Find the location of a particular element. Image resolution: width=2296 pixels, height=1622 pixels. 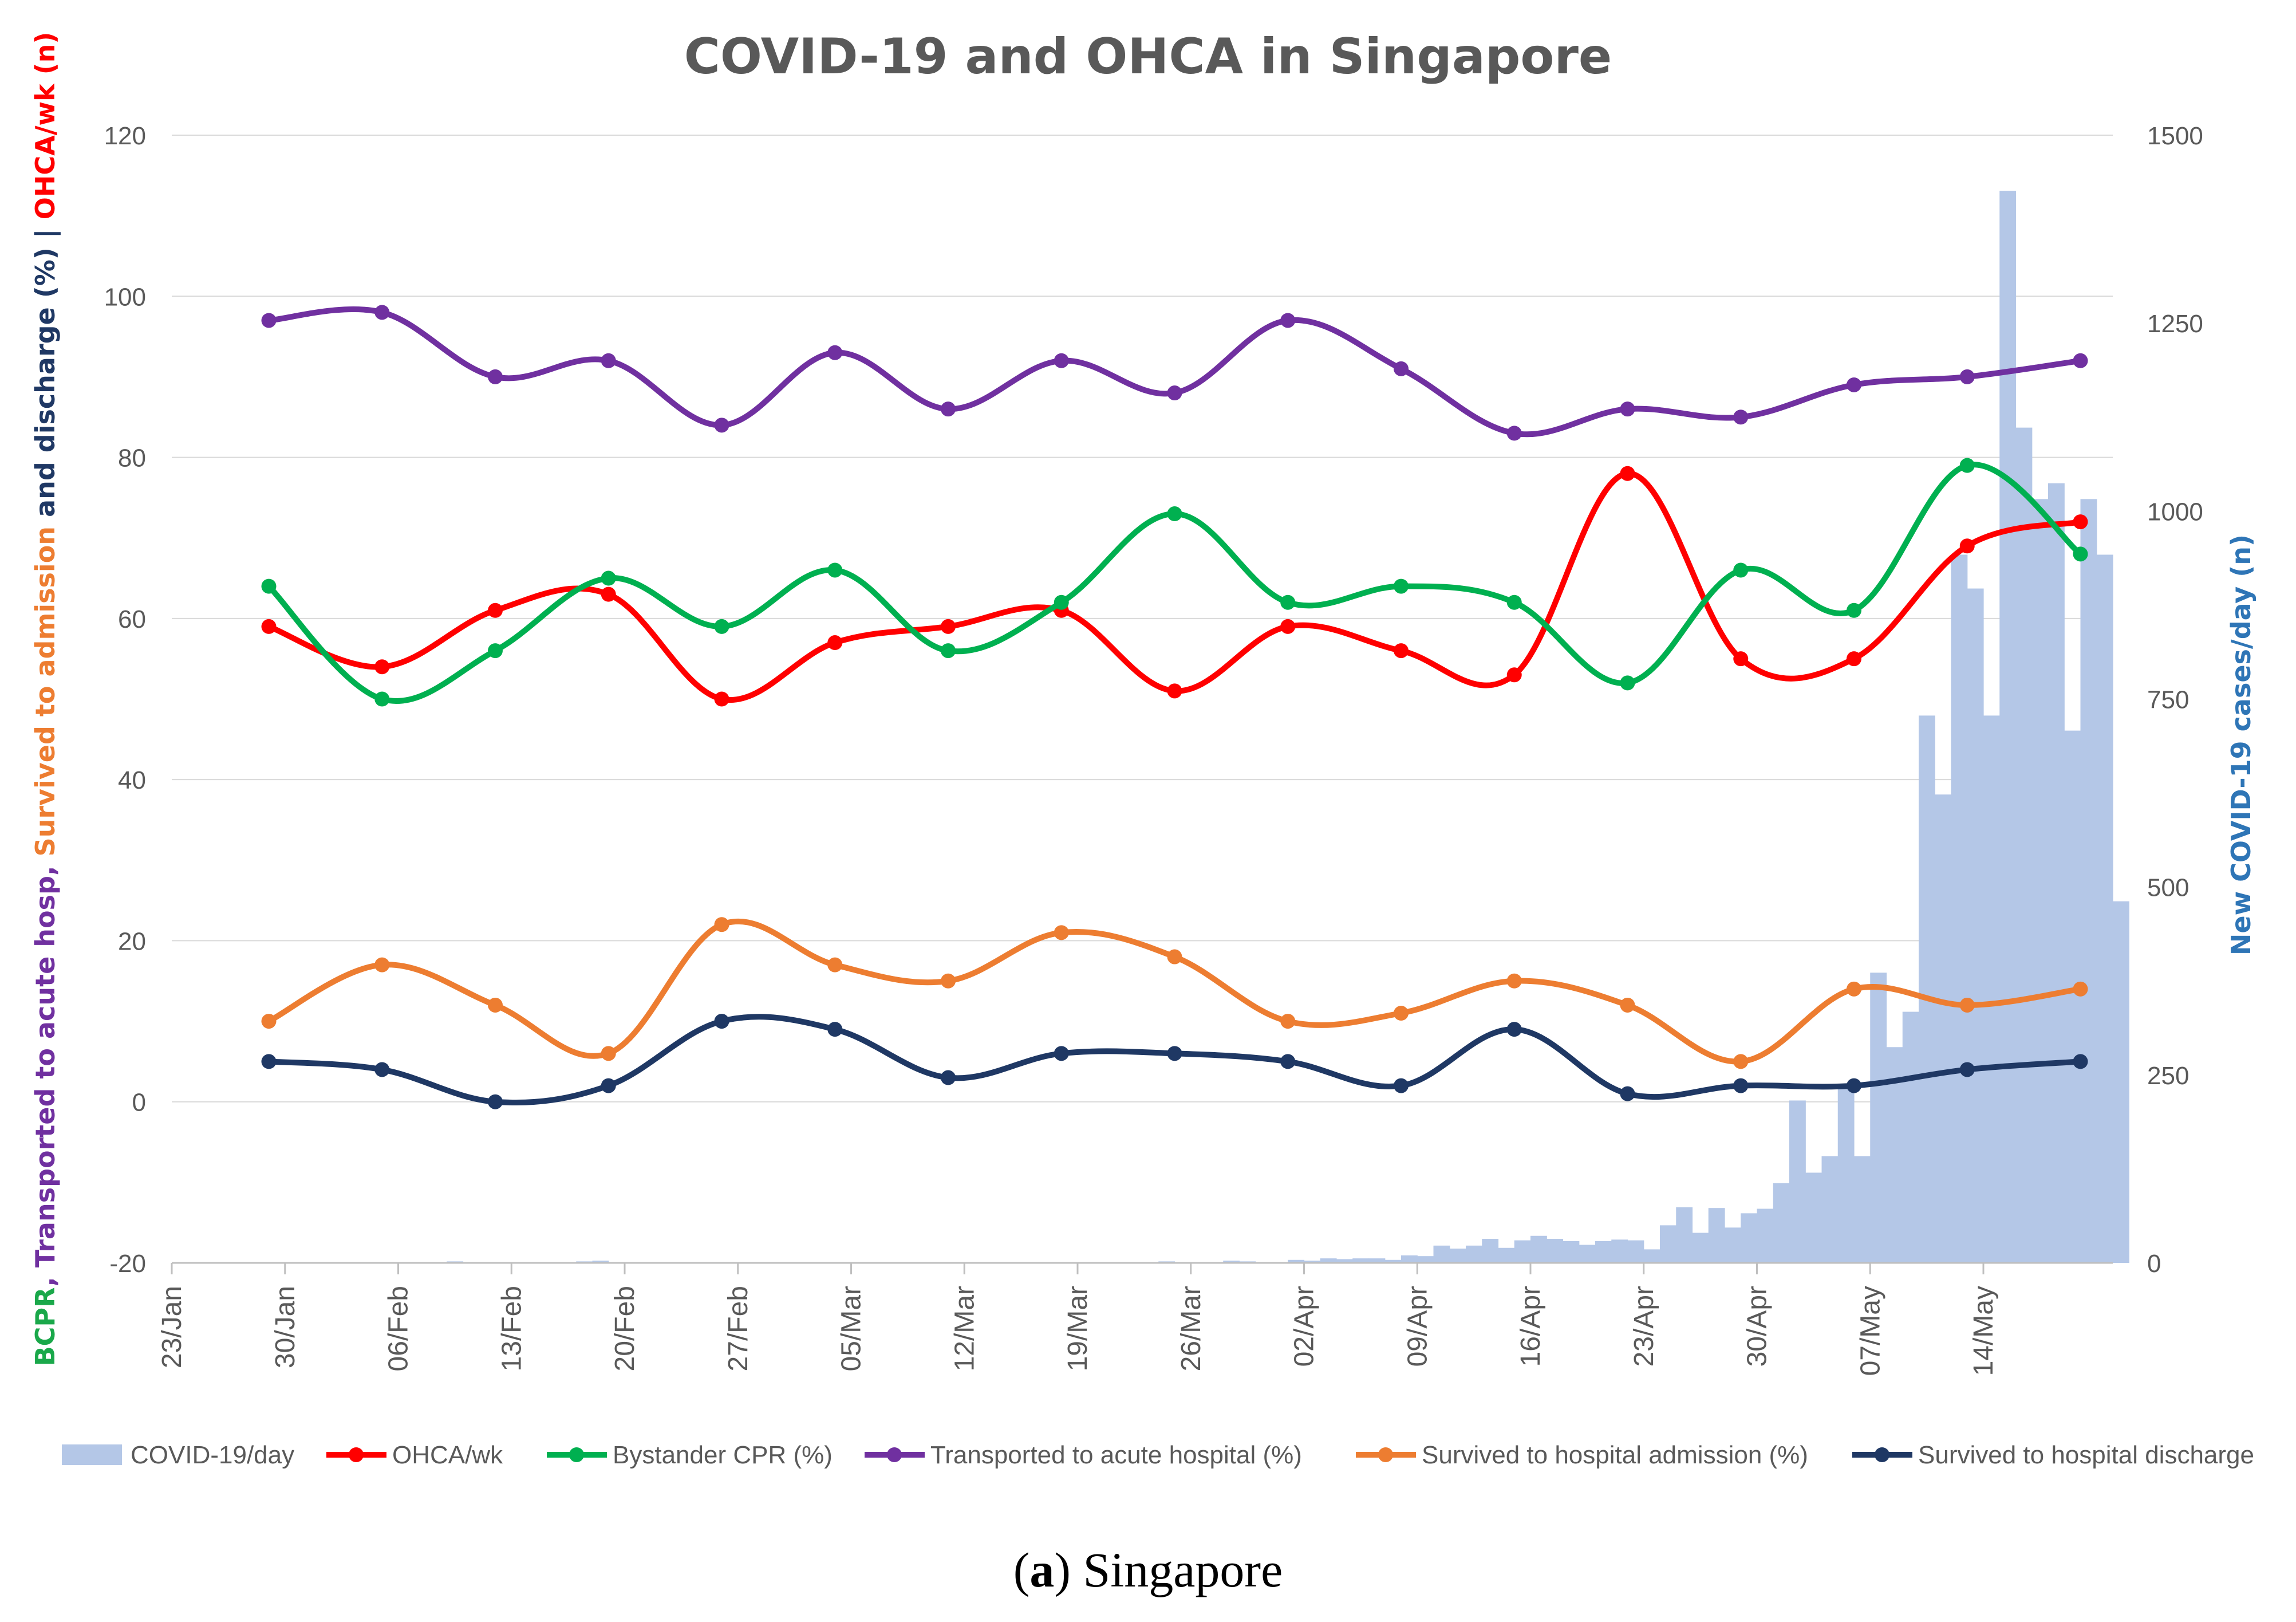

legend-marker-survived-to-hospital-discharge is located at coordinates (1882, 1454).